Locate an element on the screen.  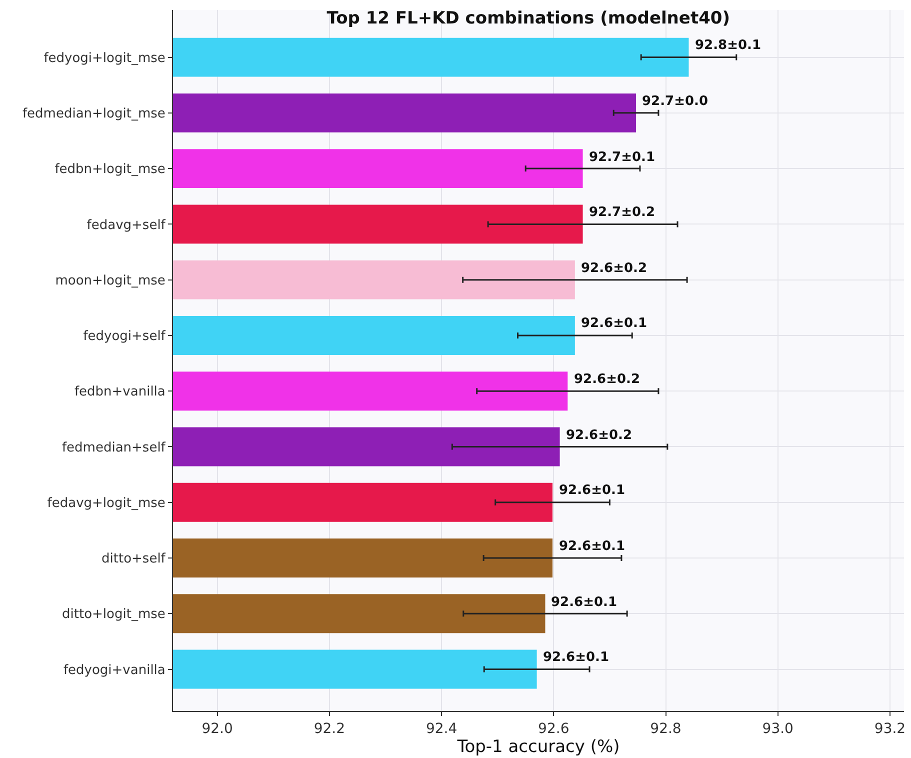
x-tick-label: 92.4 is located at coordinates (442, 728).